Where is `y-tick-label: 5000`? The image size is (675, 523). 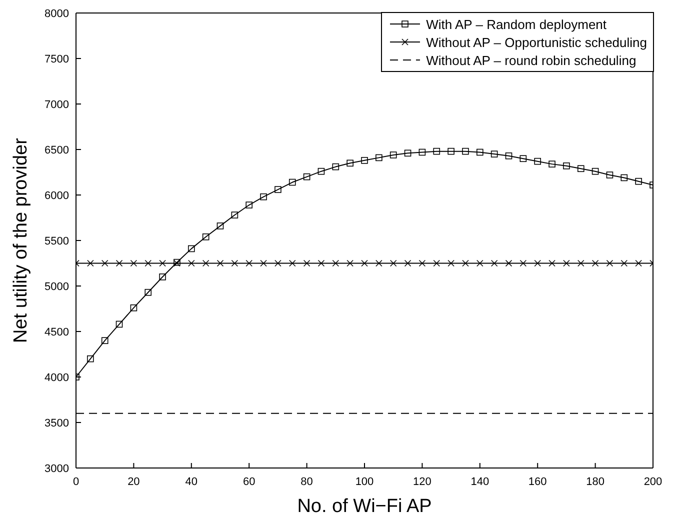 y-tick-label: 5000 is located at coordinates (56, 286).